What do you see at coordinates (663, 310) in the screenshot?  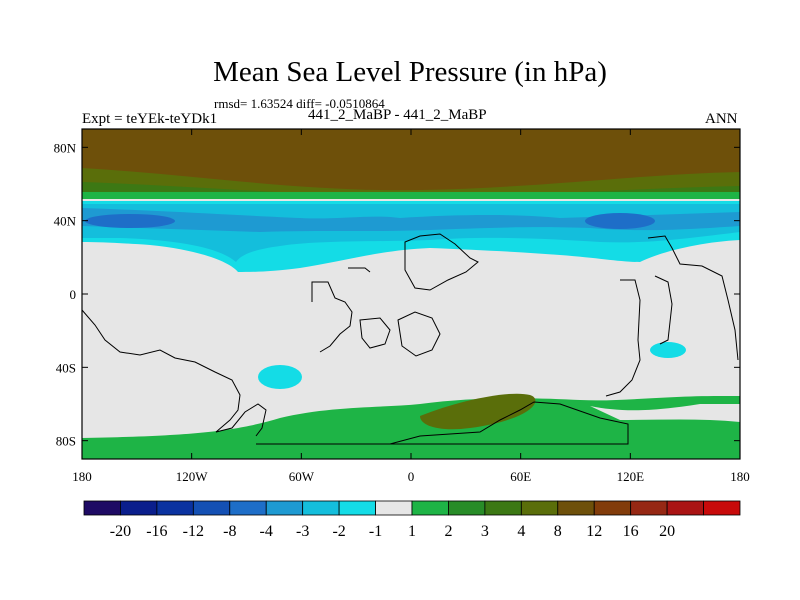 I see `coastline-australia` at bounding box center [663, 310].